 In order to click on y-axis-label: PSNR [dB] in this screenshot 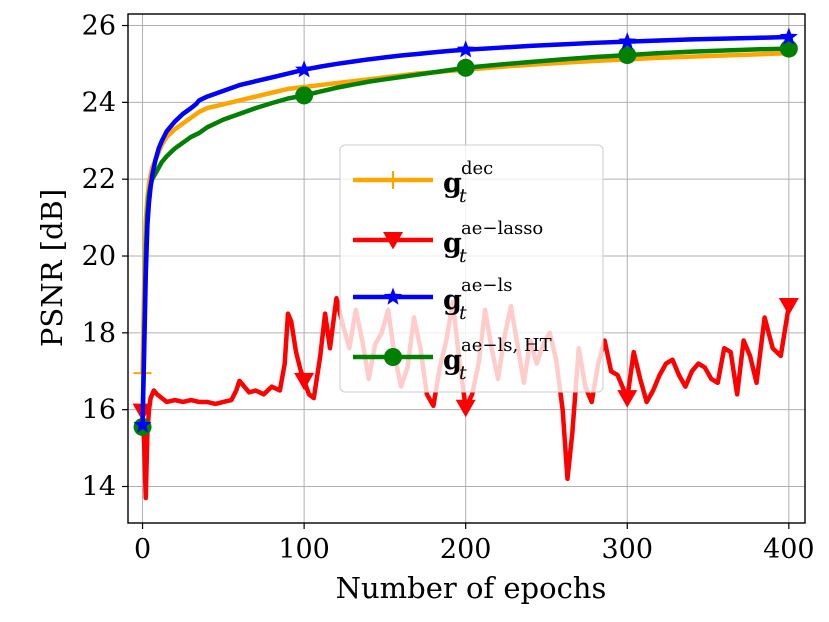, I will do `click(52, 268)`.